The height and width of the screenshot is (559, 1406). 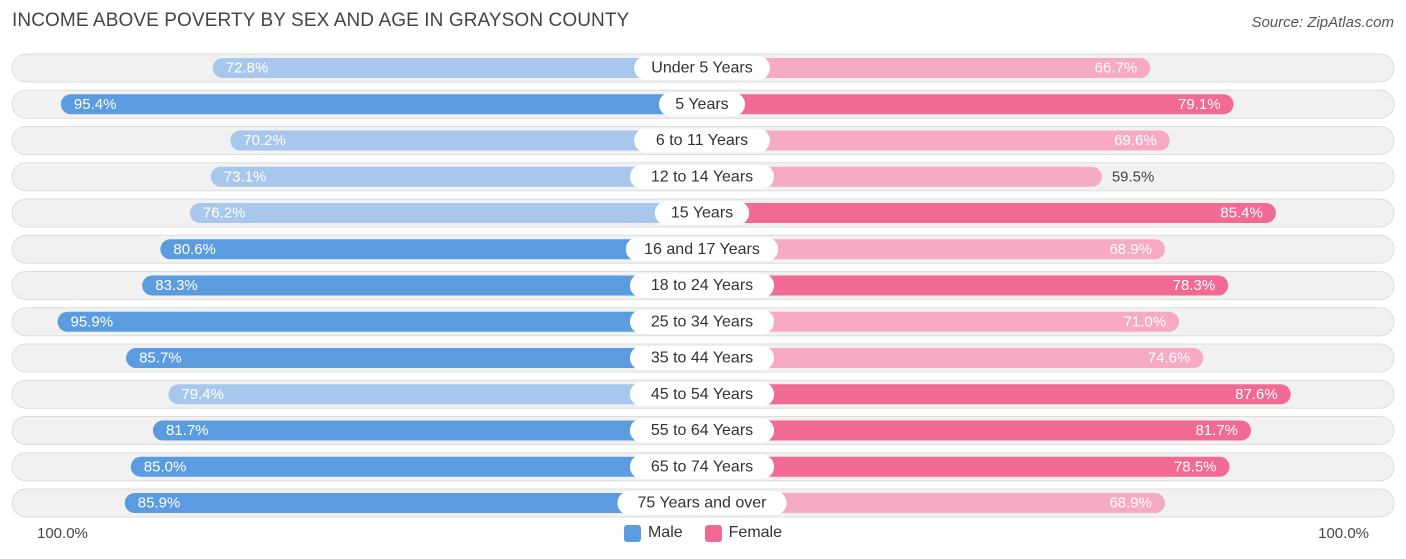 What do you see at coordinates (1195, 466) in the screenshot?
I see `female-value-label: 78.5%` at bounding box center [1195, 466].